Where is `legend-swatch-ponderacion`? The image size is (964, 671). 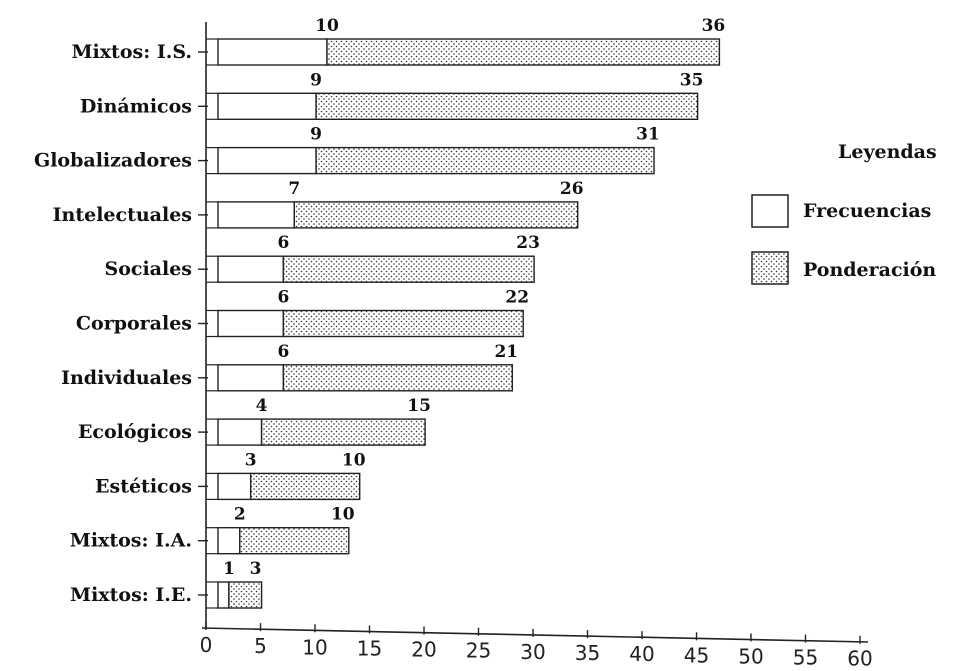
legend-swatch-ponderacion is located at coordinates (770, 268).